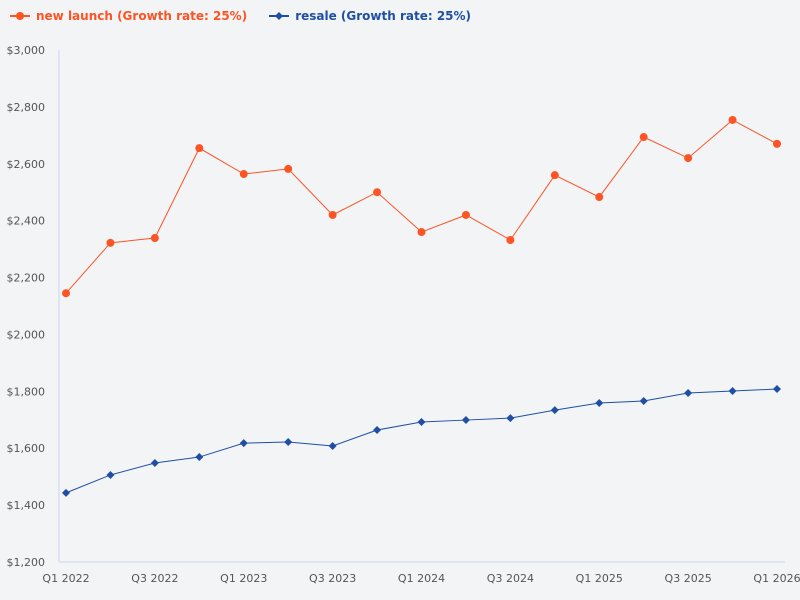 The image size is (800, 600). What do you see at coordinates (599, 578) in the screenshot?
I see `x-tick-label: Q1 2025` at bounding box center [599, 578].